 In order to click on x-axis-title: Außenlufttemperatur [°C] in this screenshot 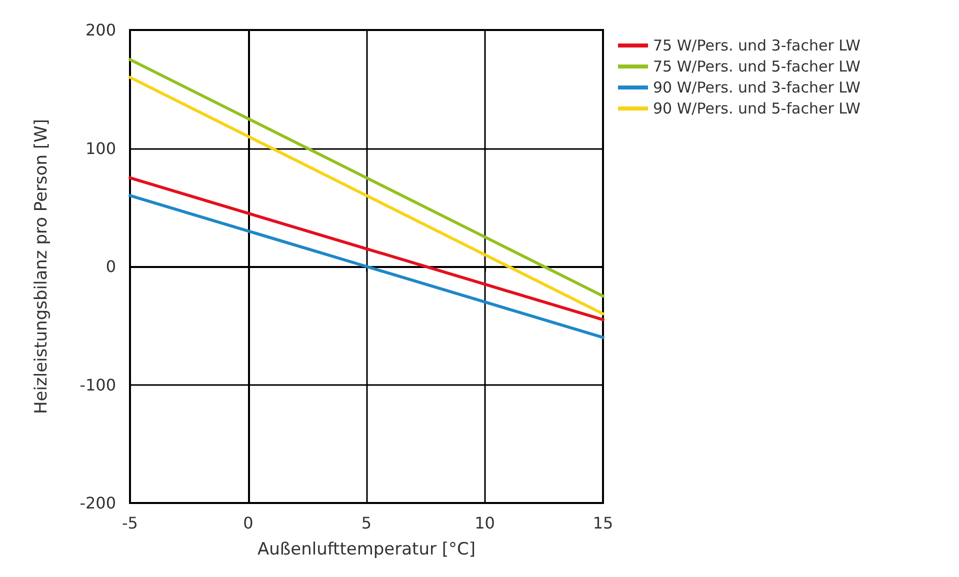, I will do `click(366, 550)`.